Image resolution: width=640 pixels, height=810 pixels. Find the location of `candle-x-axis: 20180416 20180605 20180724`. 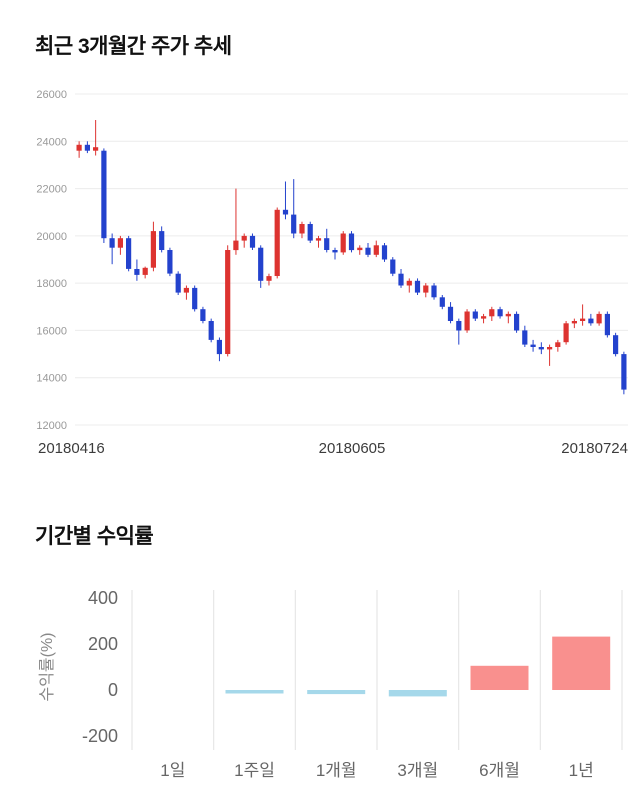

candle-x-axis: 20180416 20180605 20180724 is located at coordinates (333, 448).